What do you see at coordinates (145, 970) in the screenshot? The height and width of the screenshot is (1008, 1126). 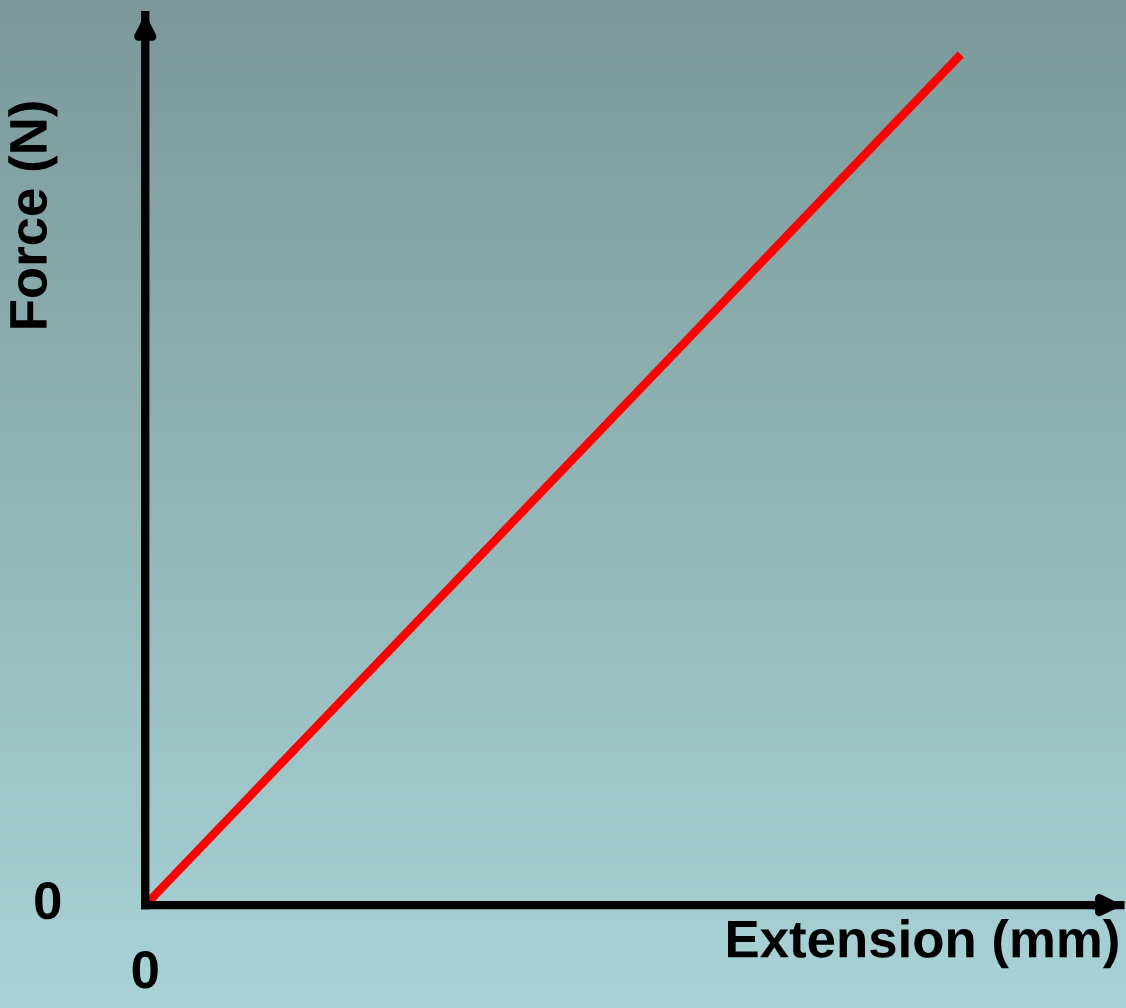 I see `text: 0` at bounding box center [145, 970].